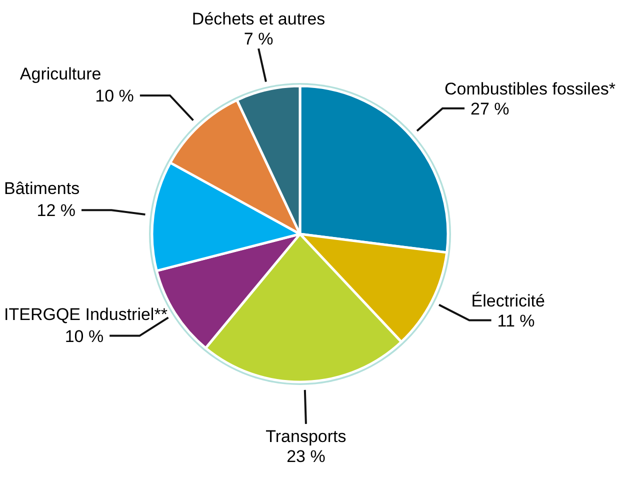 The image size is (629, 496). What do you see at coordinates (306, 456) in the screenshot?
I see `data-label: 23 %` at bounding box center [306, 456].